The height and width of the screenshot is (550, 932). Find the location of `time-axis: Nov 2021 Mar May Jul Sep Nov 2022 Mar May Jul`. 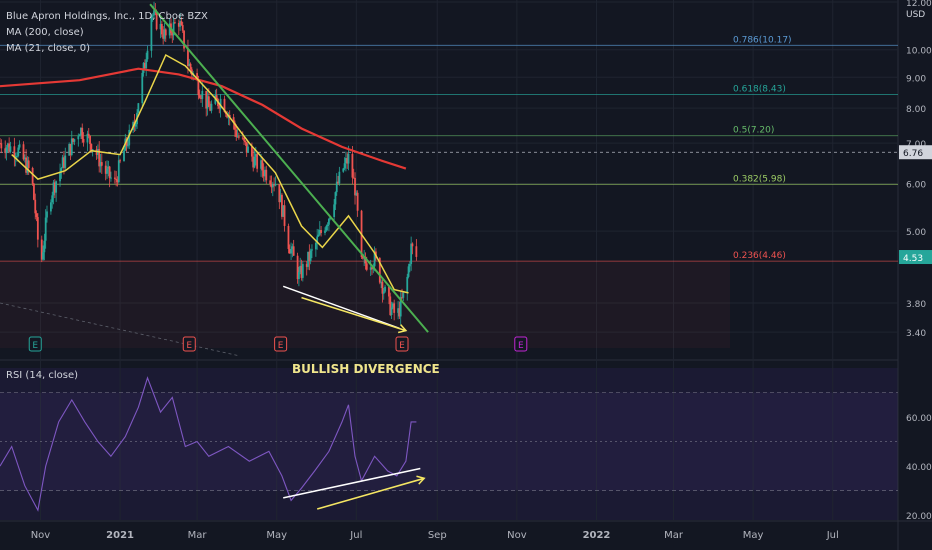

time-axis: Nov 2021 Mar May Jul Sep Nov 2022 Mar May Jul is located at coordinates (435, 535).